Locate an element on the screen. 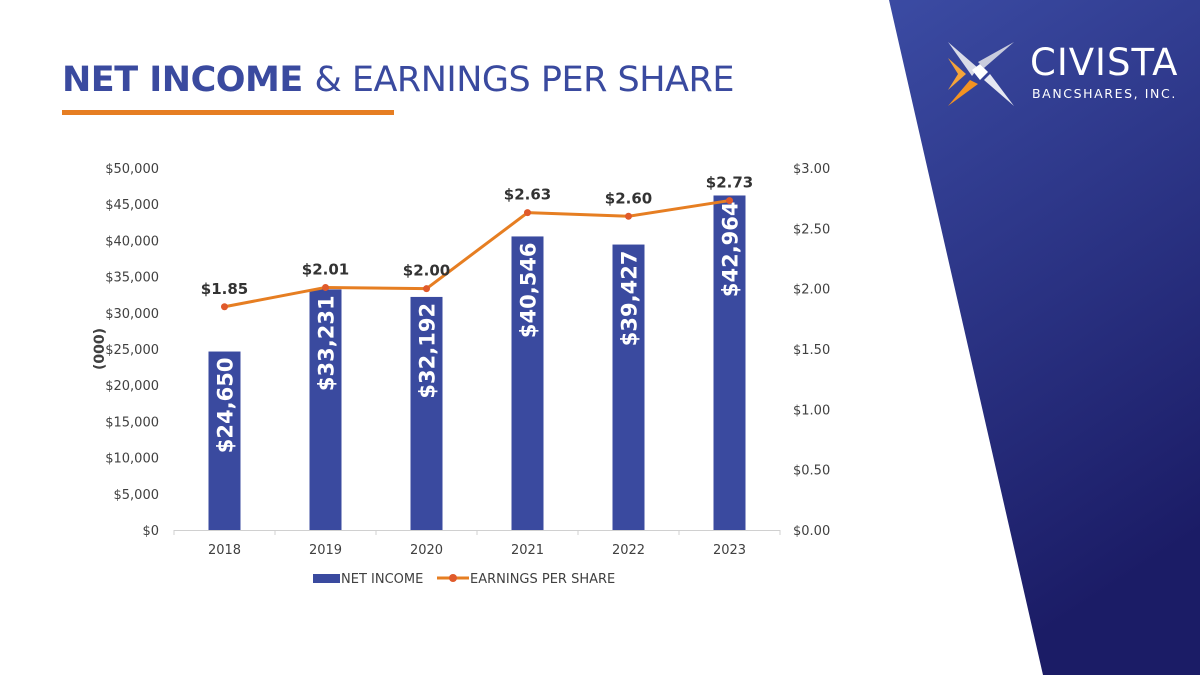  bar-2022 is located at coordinates (628, 387).